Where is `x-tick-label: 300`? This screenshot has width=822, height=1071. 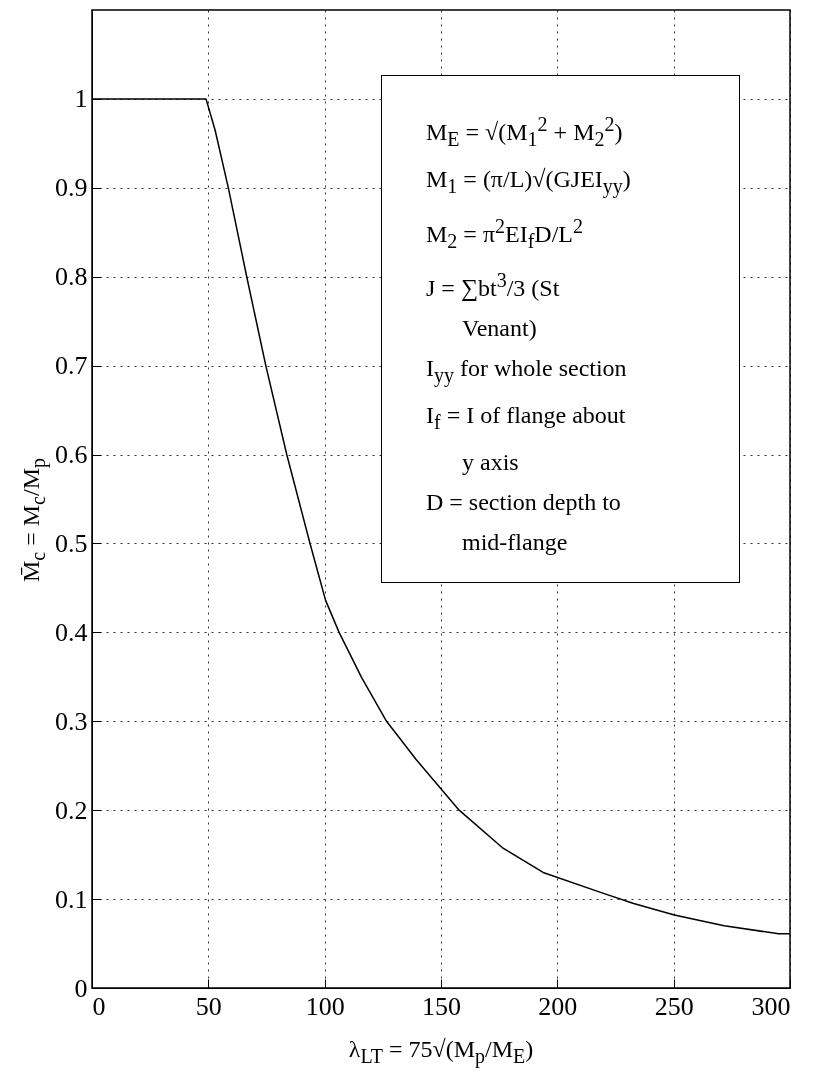 x-tick-label: 300 is located at coordinates (771, 1006).